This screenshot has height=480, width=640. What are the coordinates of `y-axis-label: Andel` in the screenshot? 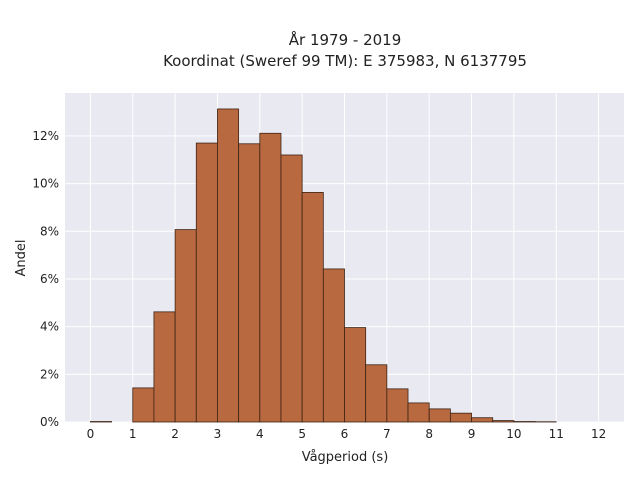 It's located at (21, 258).